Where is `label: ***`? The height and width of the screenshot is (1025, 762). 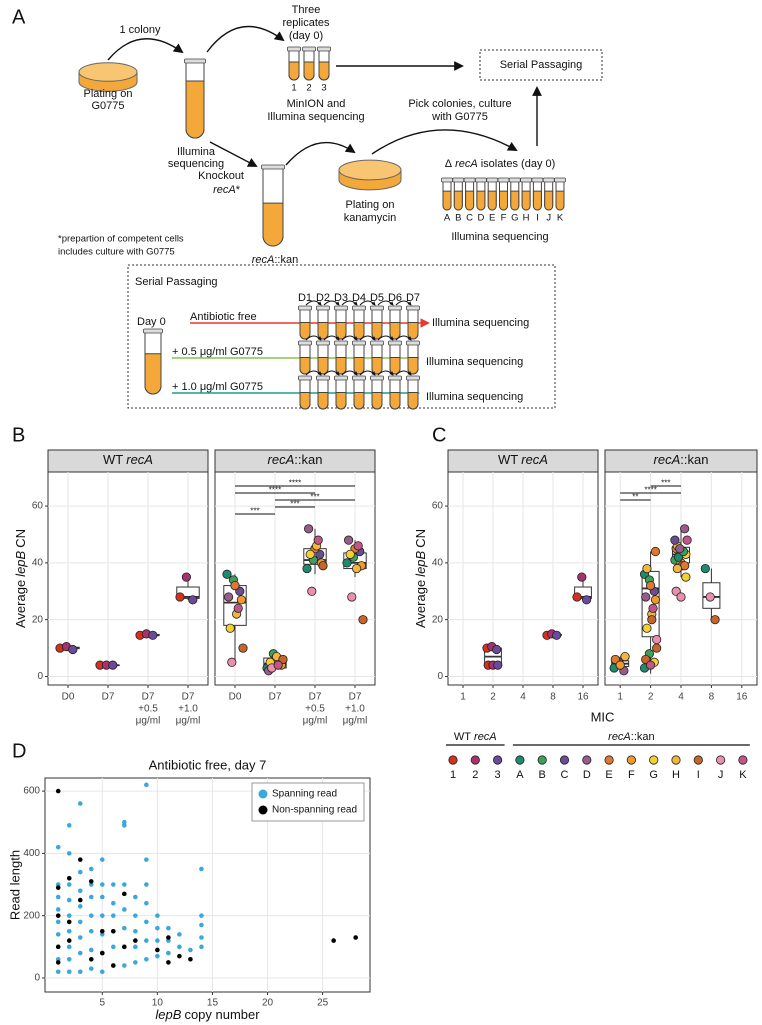
label: *** is located at coordinates (665, 483).